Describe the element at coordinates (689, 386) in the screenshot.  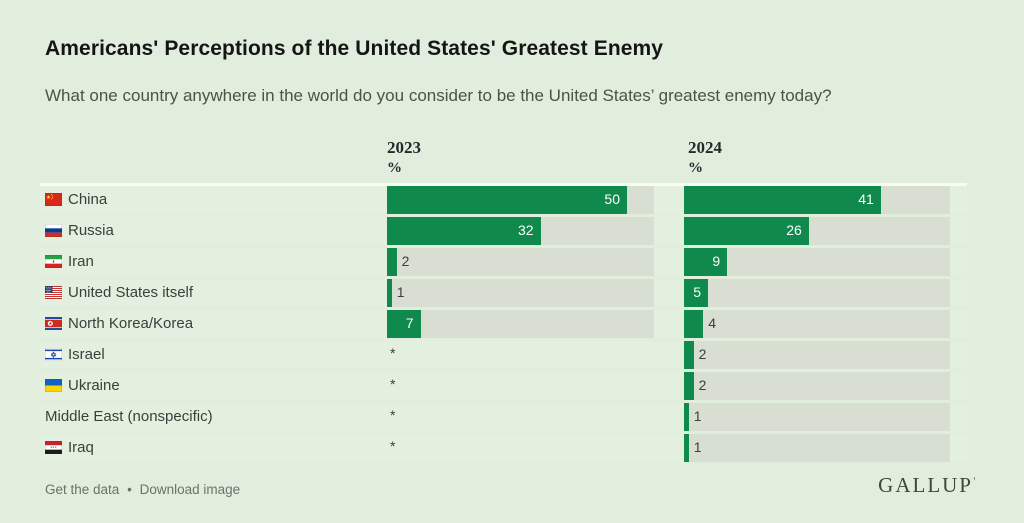
I see `bar-2024-ukraine` at that location.